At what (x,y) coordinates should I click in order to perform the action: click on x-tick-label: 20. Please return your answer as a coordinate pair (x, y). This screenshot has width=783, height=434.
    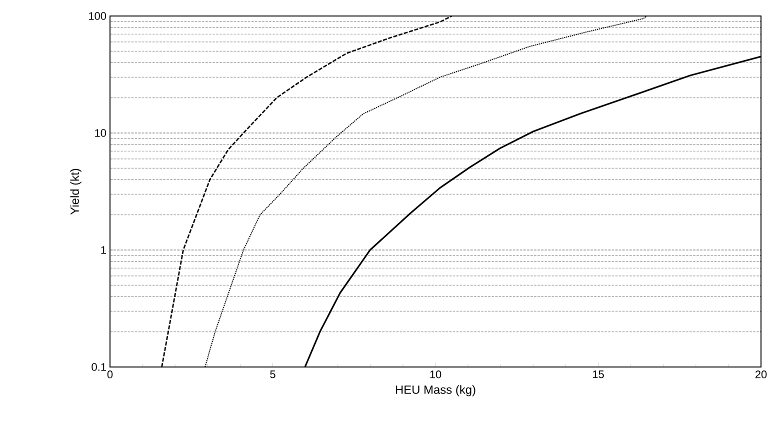
    Looking at the image, I should click on (761, 374).